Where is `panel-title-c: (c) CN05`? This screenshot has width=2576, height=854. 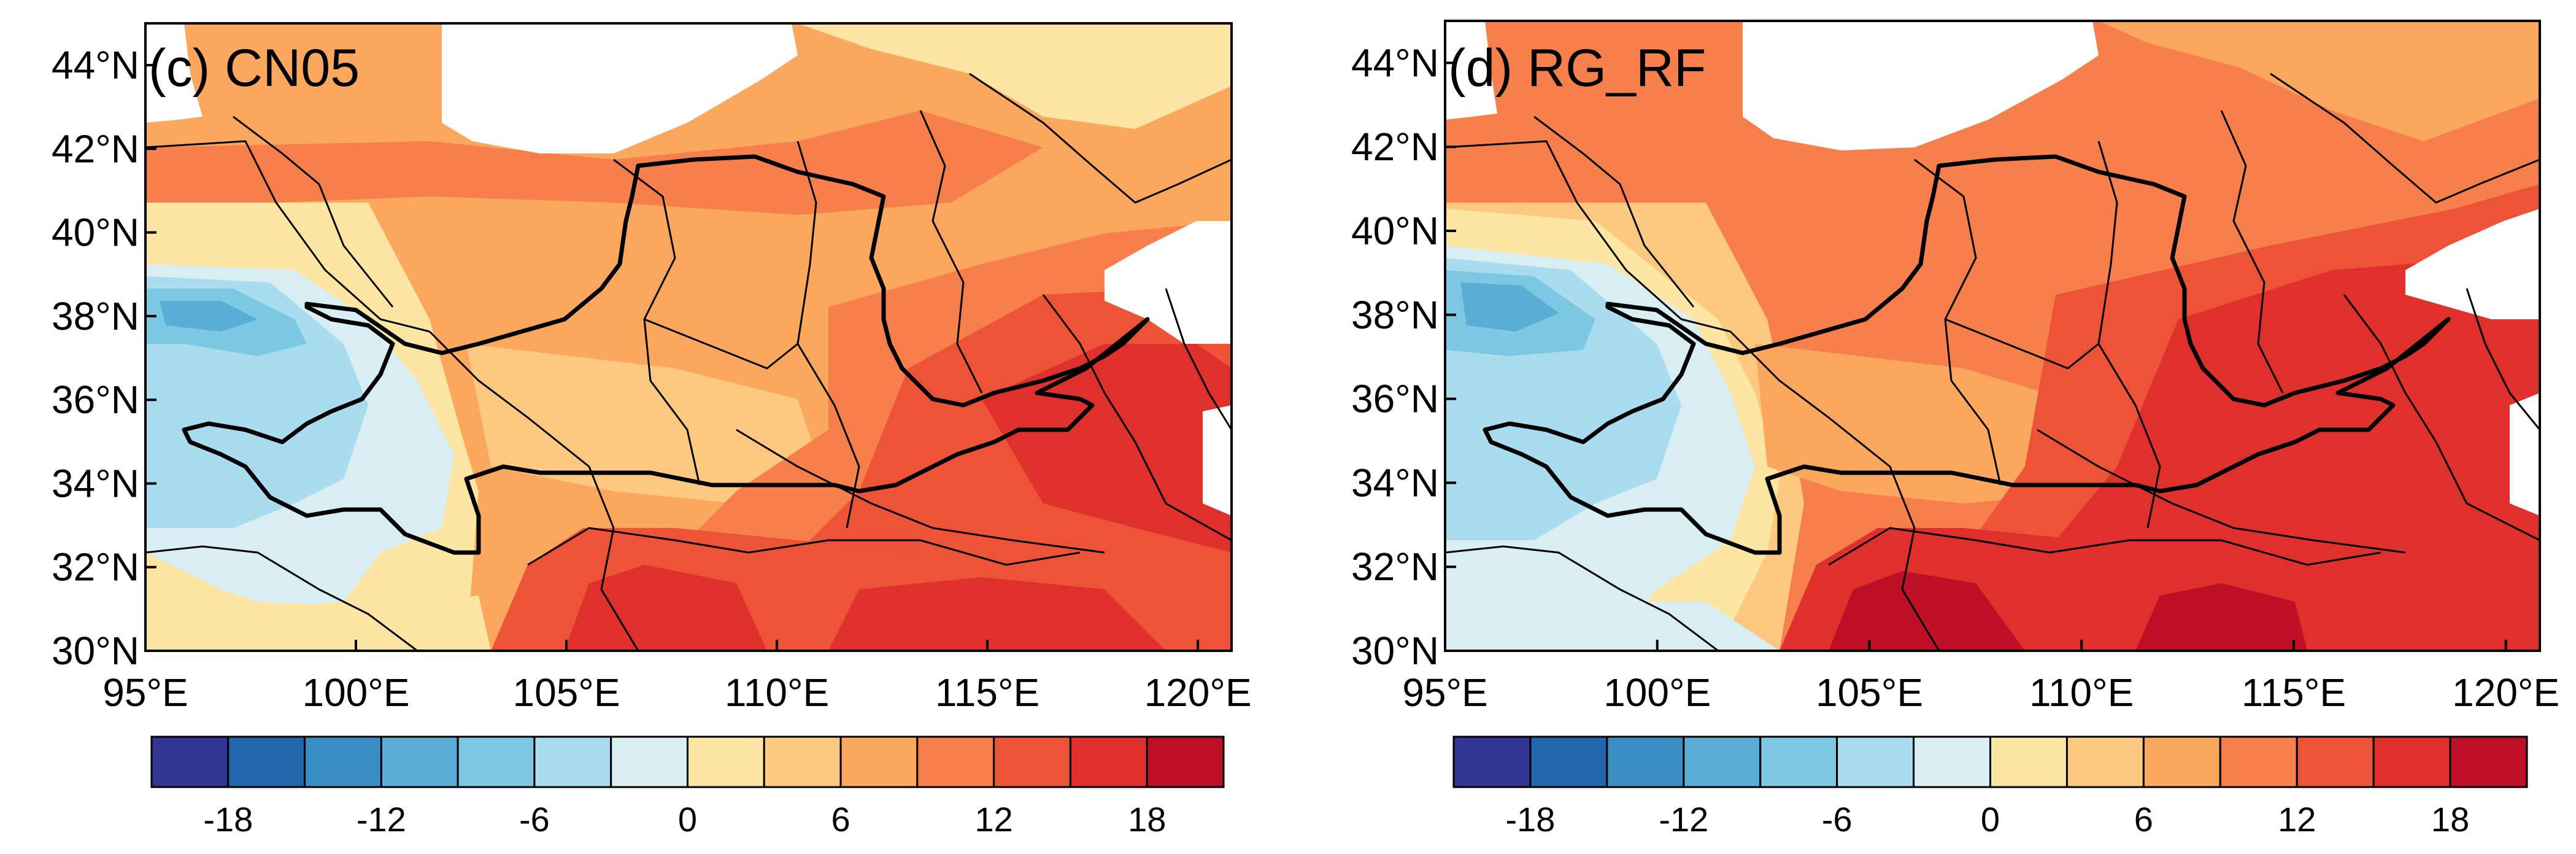
panel-title-c: (c) CN05 is located at coordinates (254, 68).